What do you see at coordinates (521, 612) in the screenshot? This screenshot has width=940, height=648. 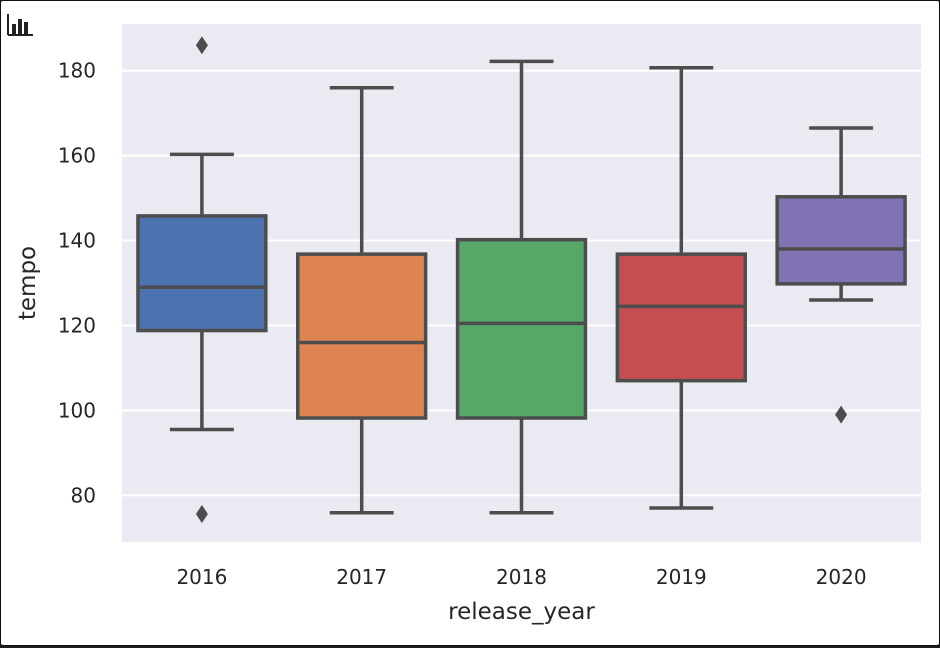 I see `x-axis-label: release_year` at bounding box center [521, 612].